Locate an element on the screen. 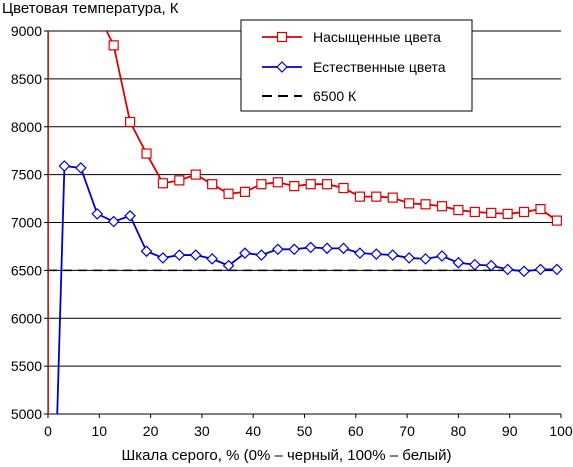 The width and height of the screenshot is (573, 467). x-tick-label: 10 is located at coordinates (100, 431).